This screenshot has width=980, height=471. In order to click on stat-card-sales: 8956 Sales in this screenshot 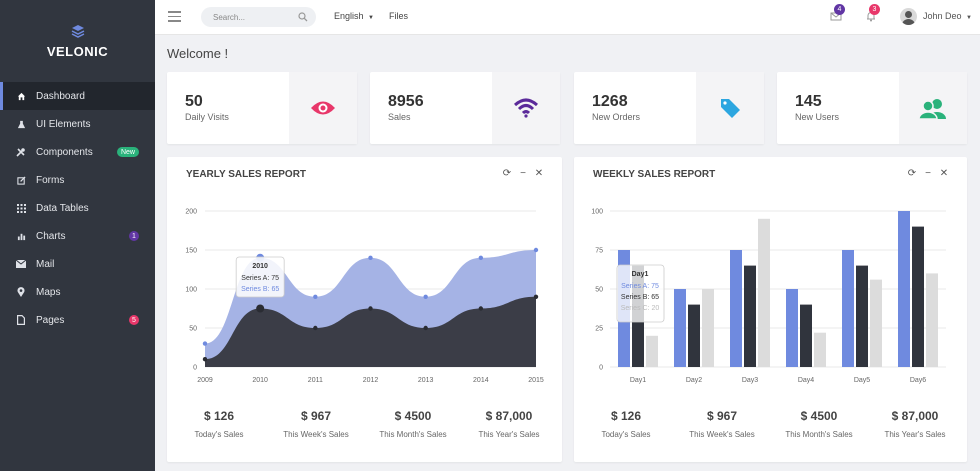, I will do `click(465, 108)`.